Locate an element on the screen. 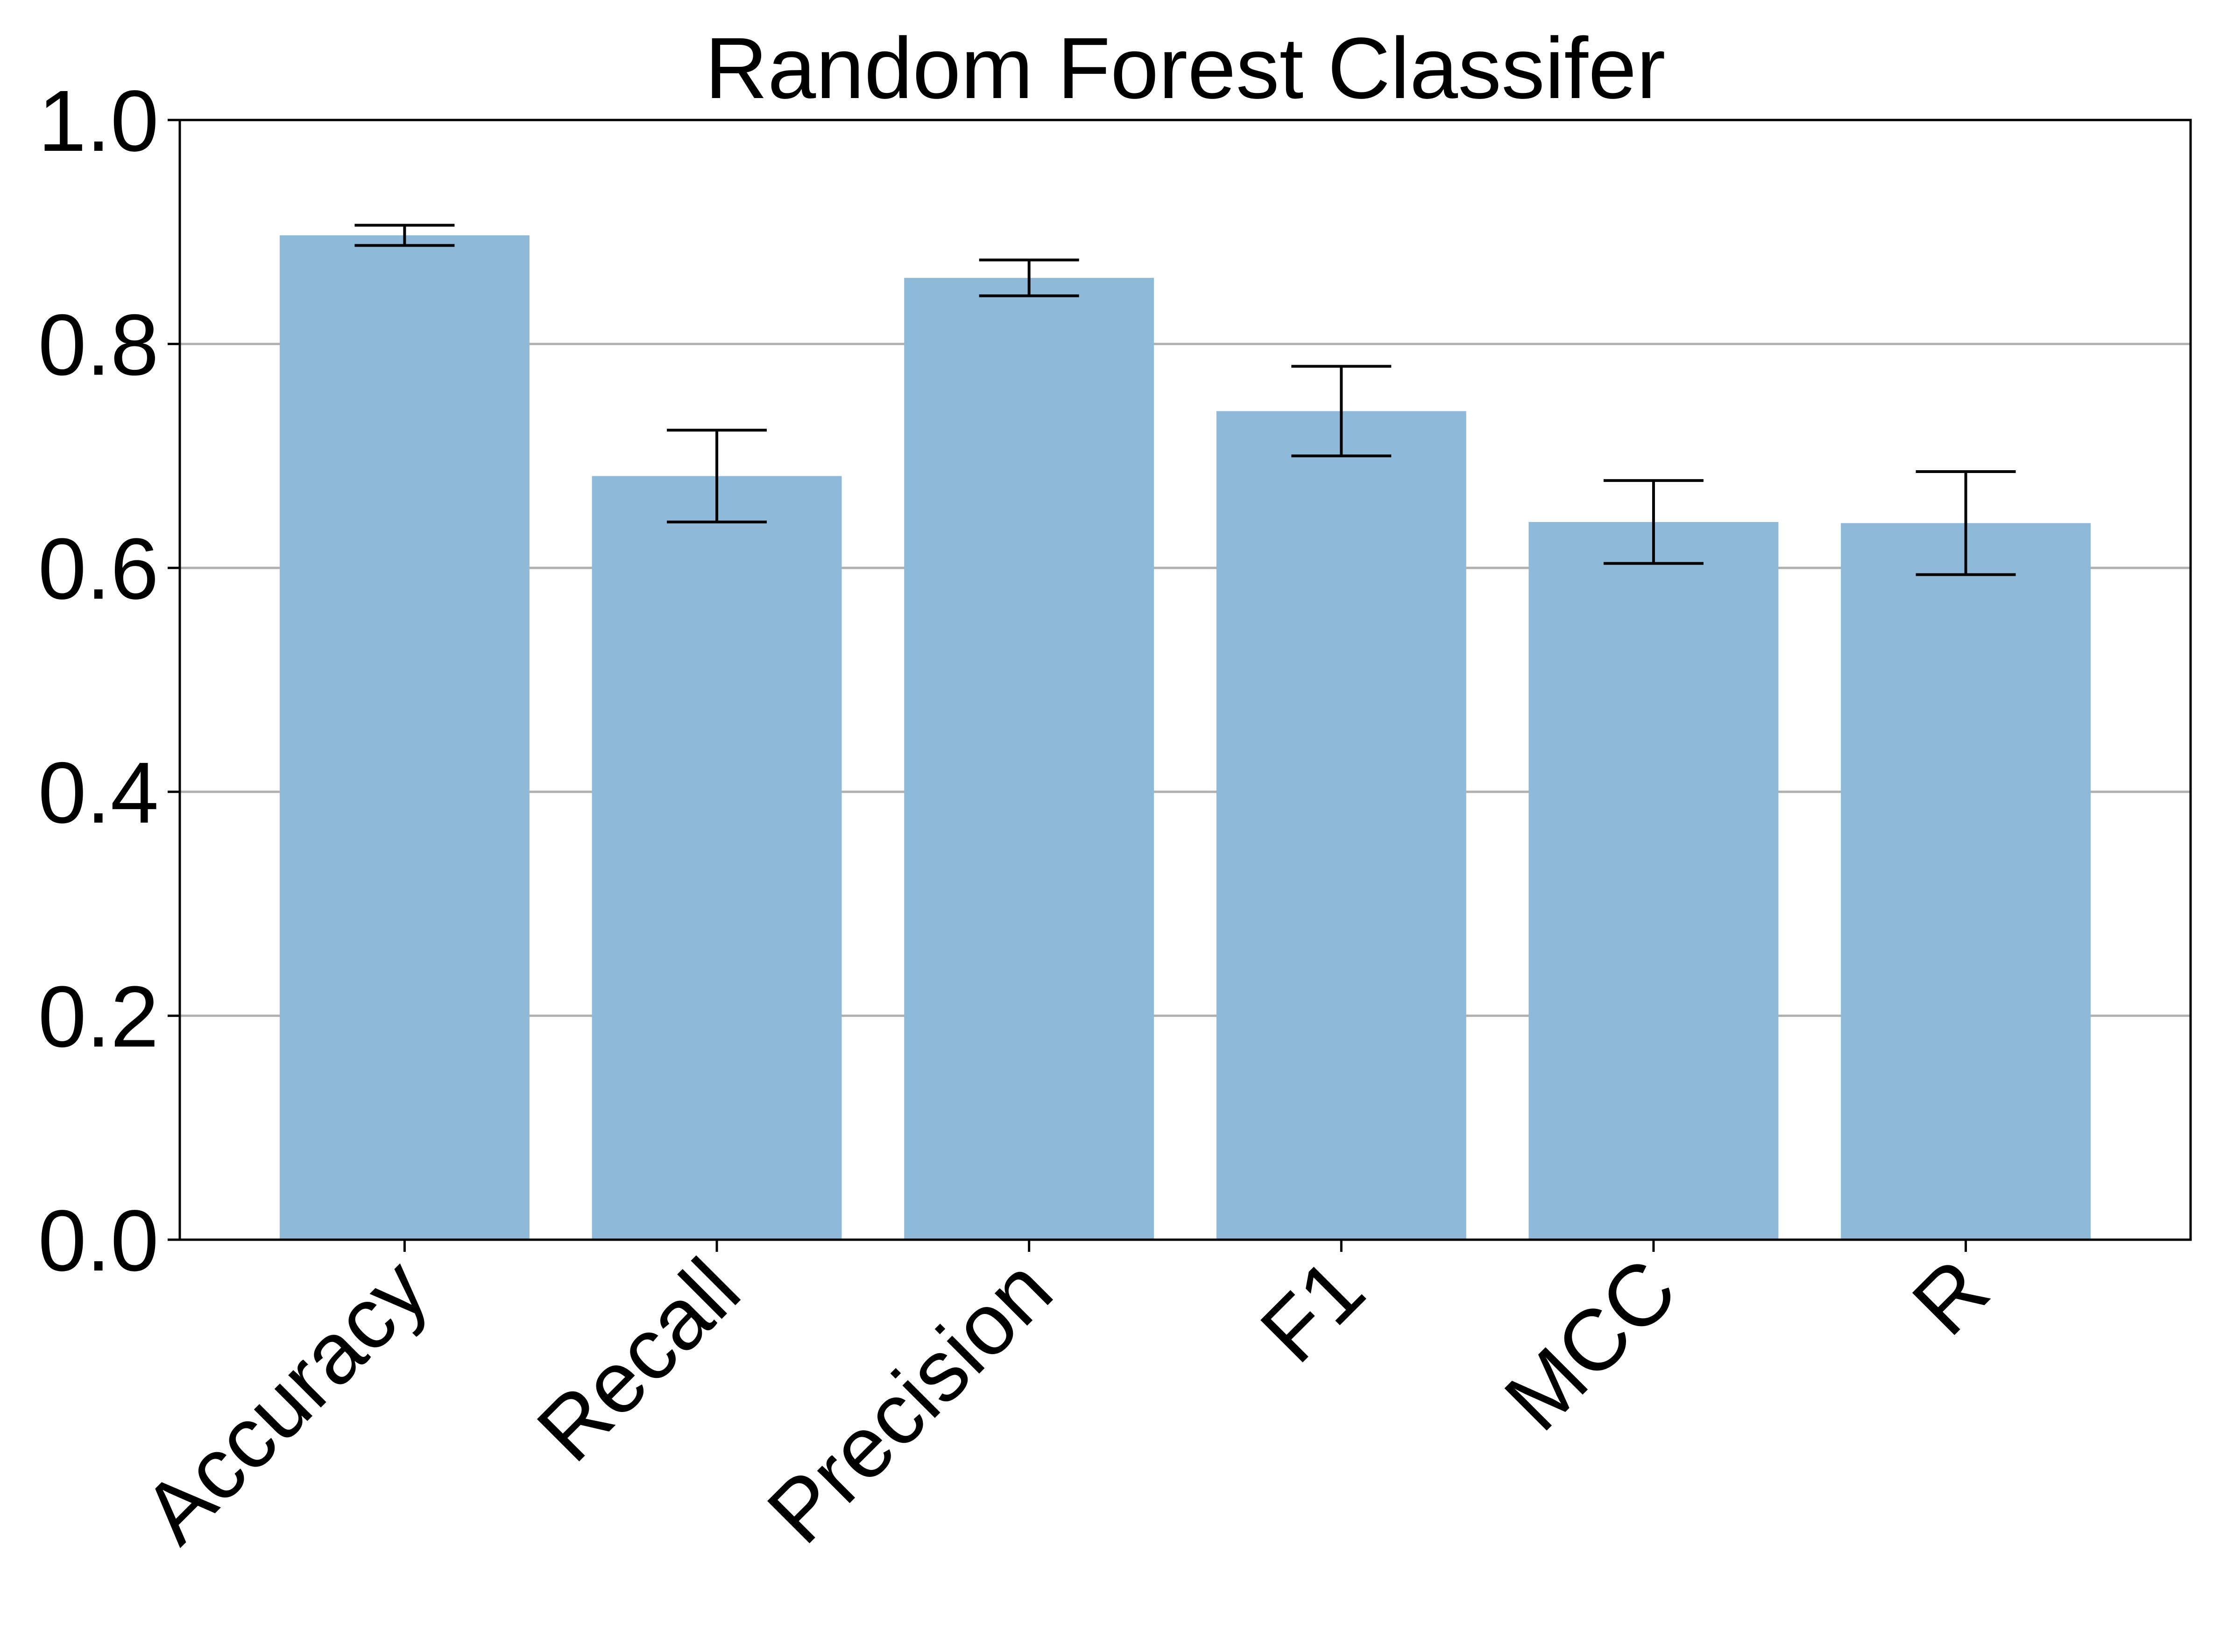  error-bar-accuracy is located at coordinates (405, 235).